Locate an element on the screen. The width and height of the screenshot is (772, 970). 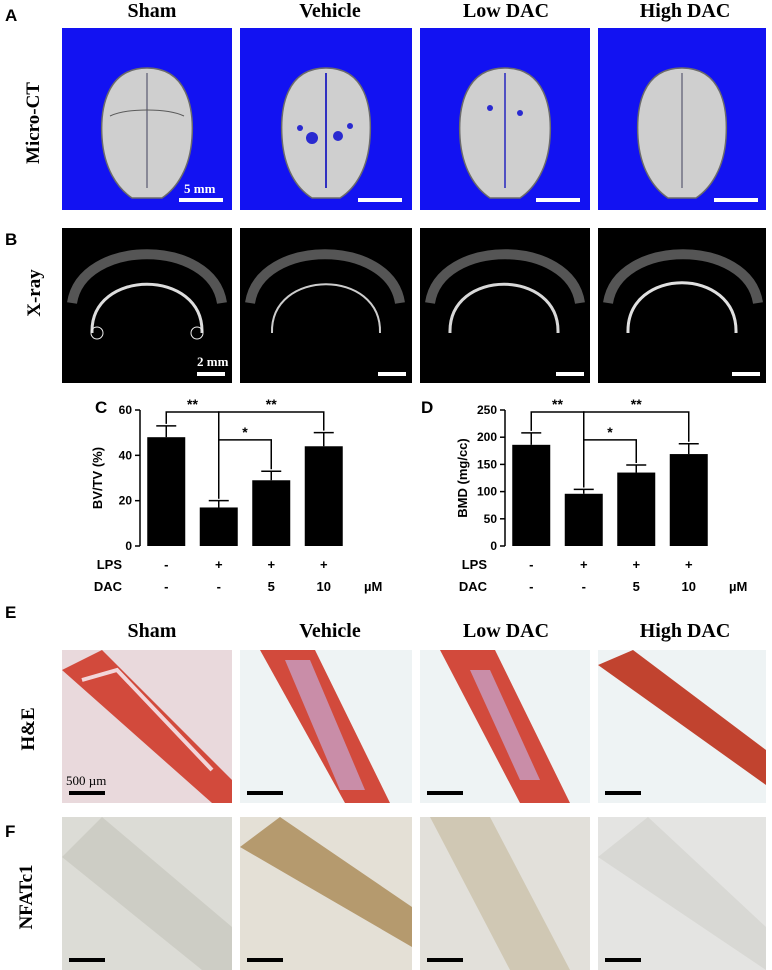
he-image-sham: 500 µm is located at coordinates (147, 726).